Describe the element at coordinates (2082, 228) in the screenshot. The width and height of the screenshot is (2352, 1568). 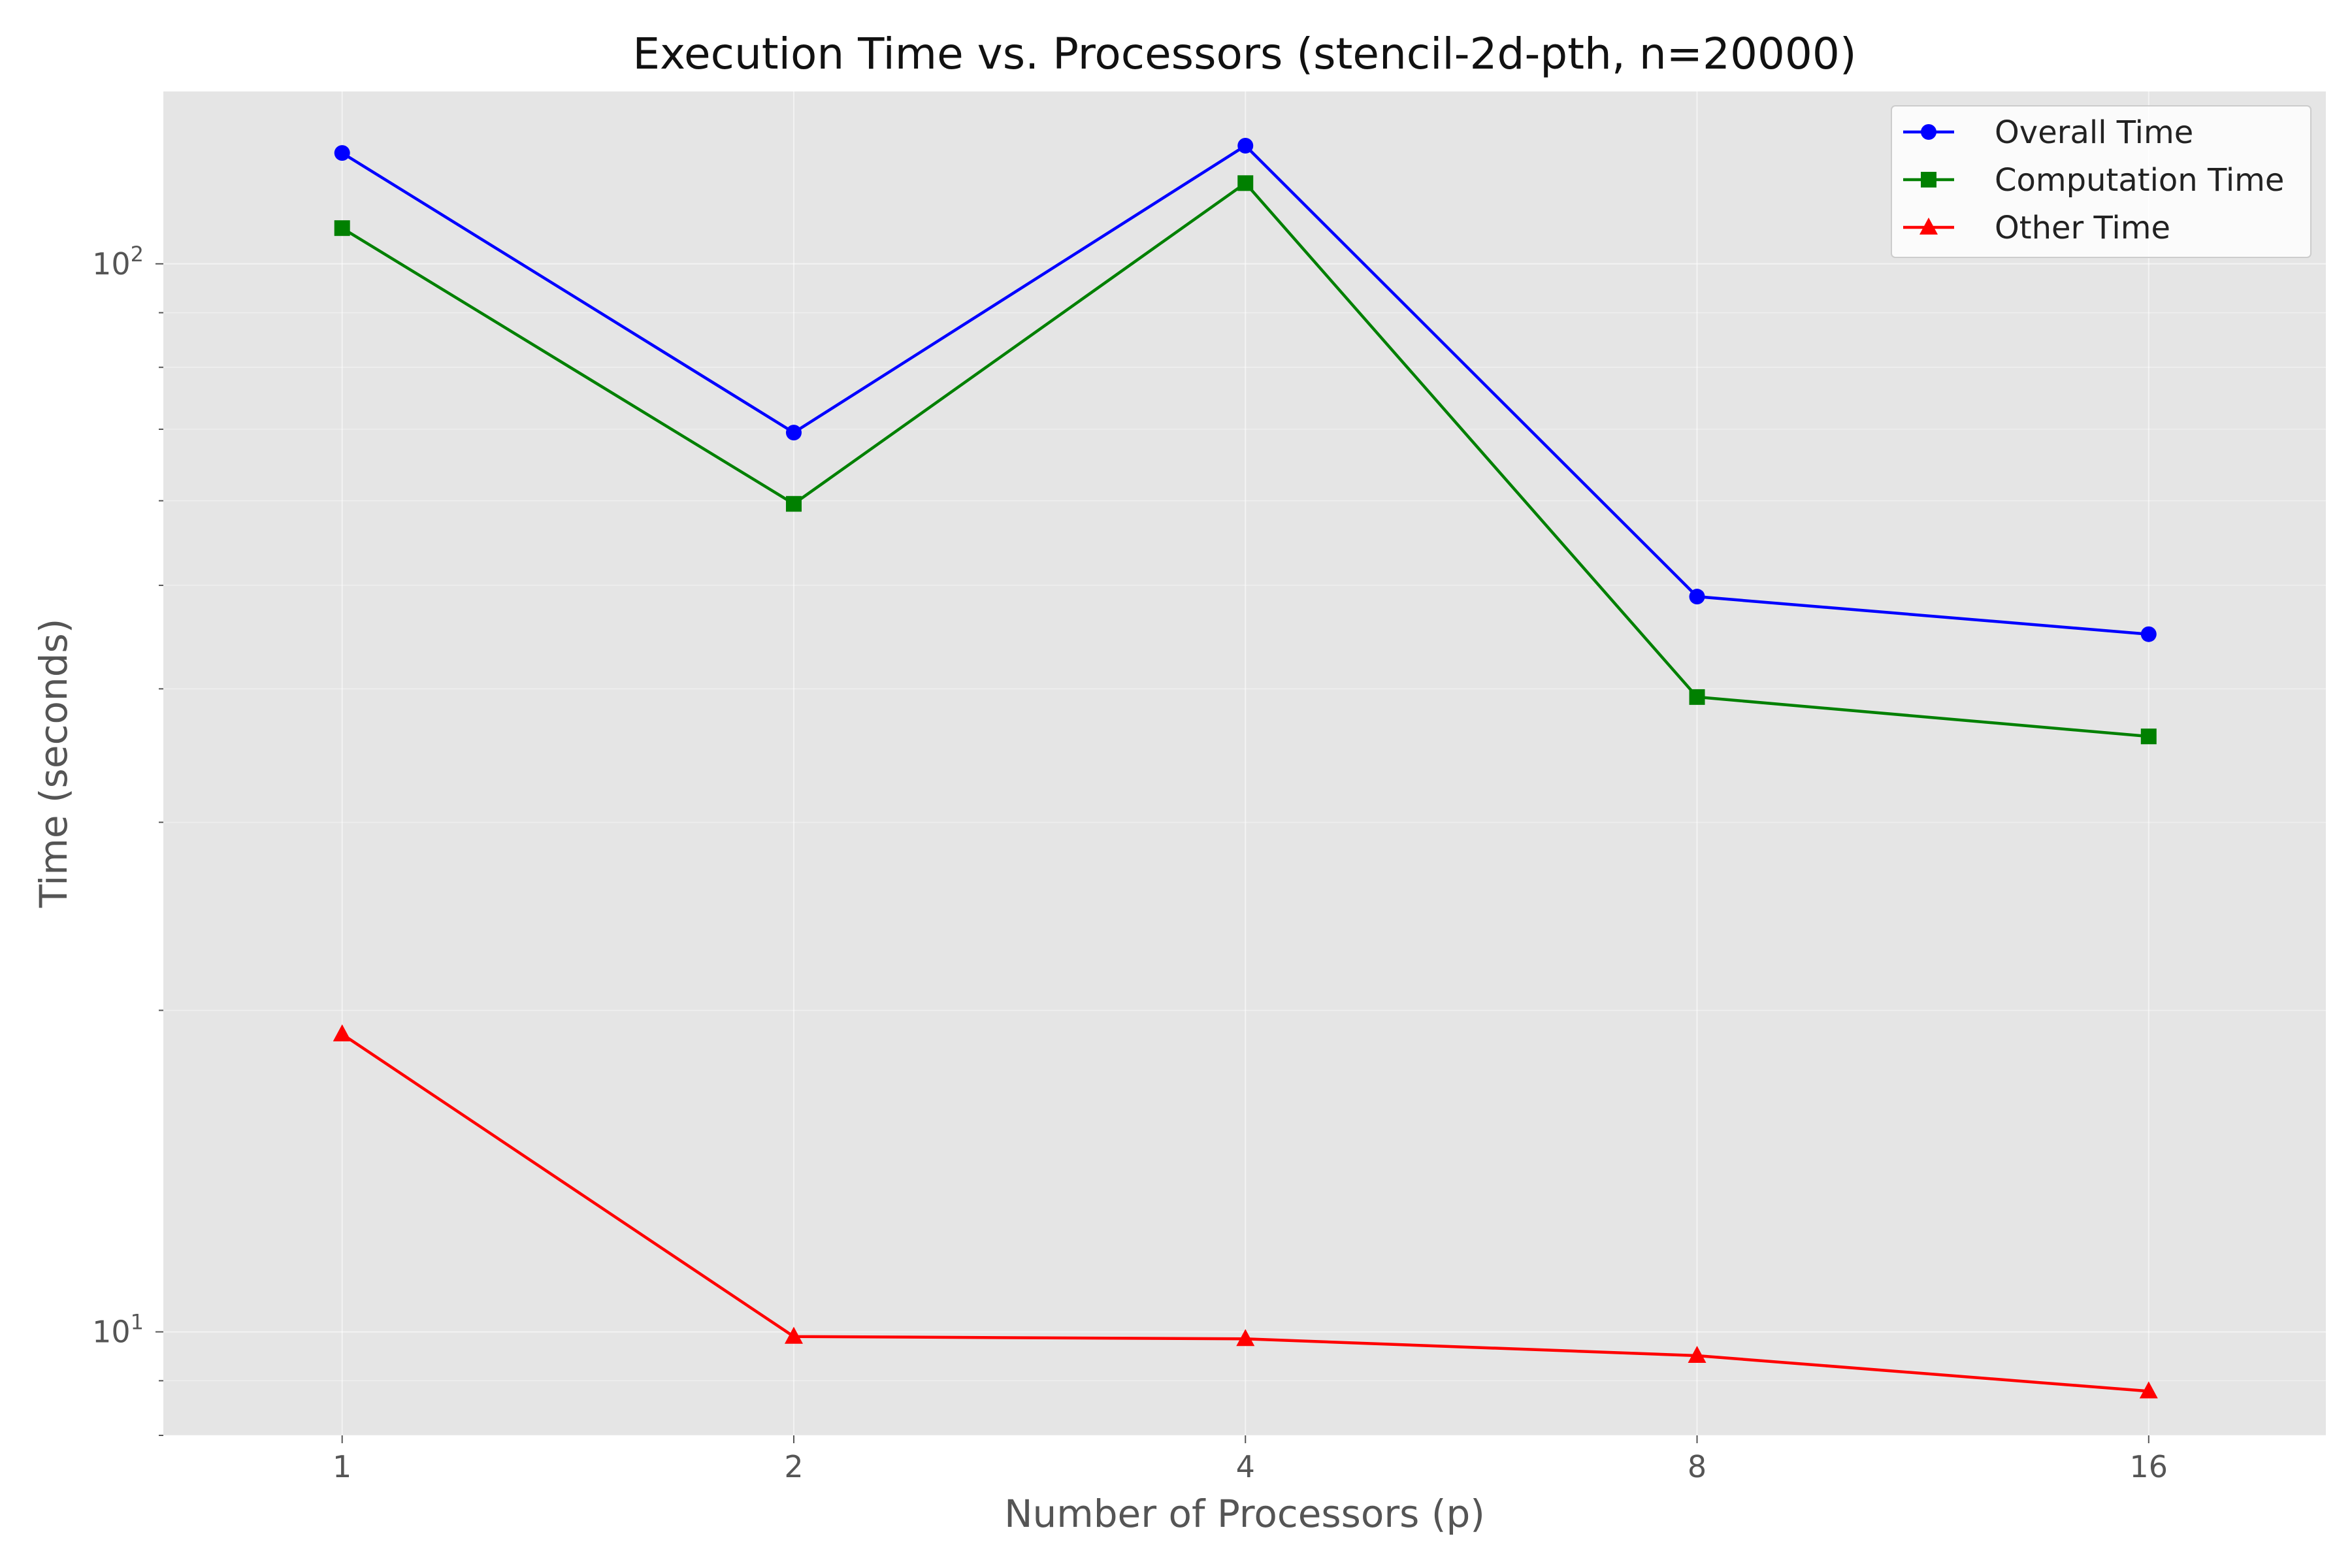
I see `legend-label-other-time: Other Time` at that location.